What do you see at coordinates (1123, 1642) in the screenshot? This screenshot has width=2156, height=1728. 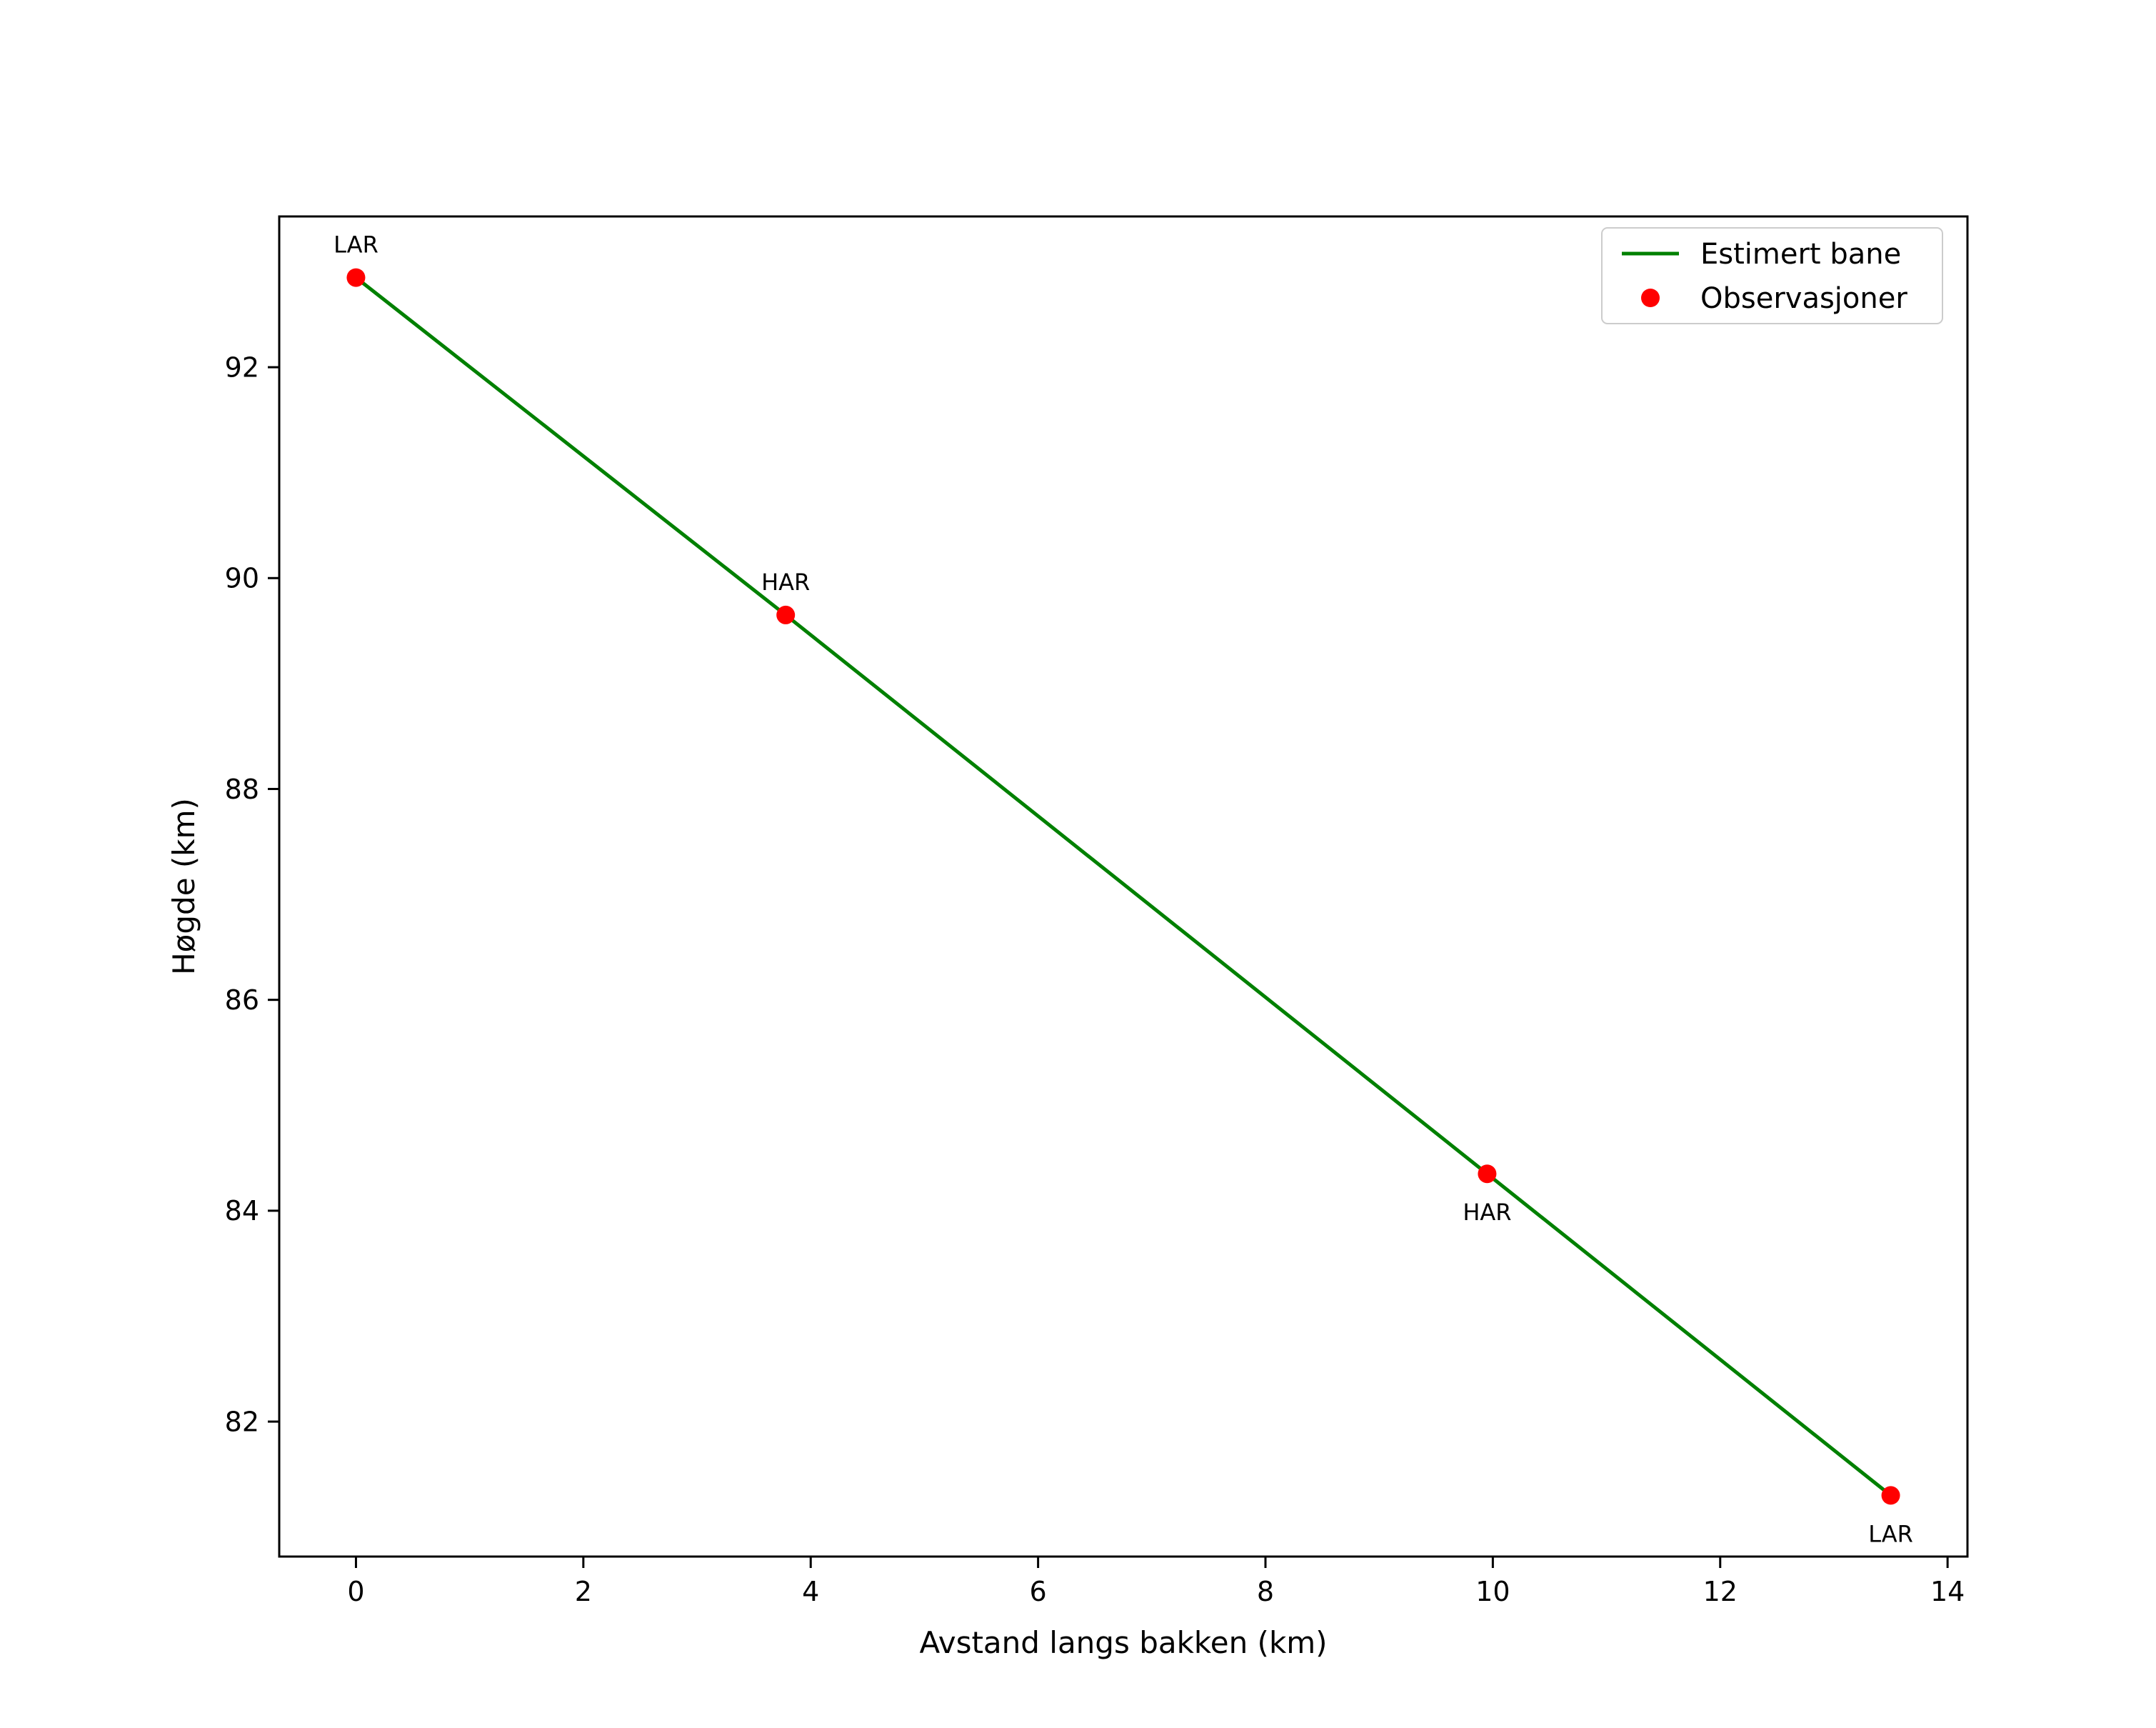 I see `x-axis-label: Avstand langs bakken (km)` at bounding box center [1123, 1642].